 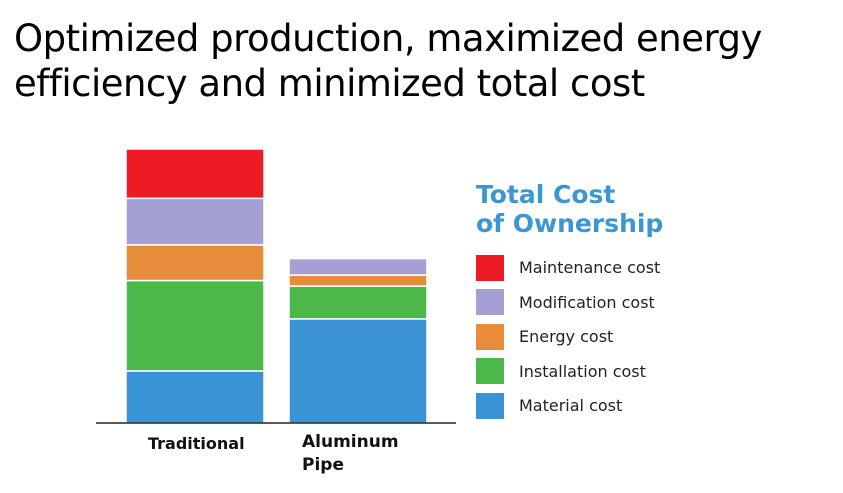 What do you see at coordinates (195, 263) in the screenshot?
I see `bar-traditional-energy-cost` at bounding box center [195, 263].